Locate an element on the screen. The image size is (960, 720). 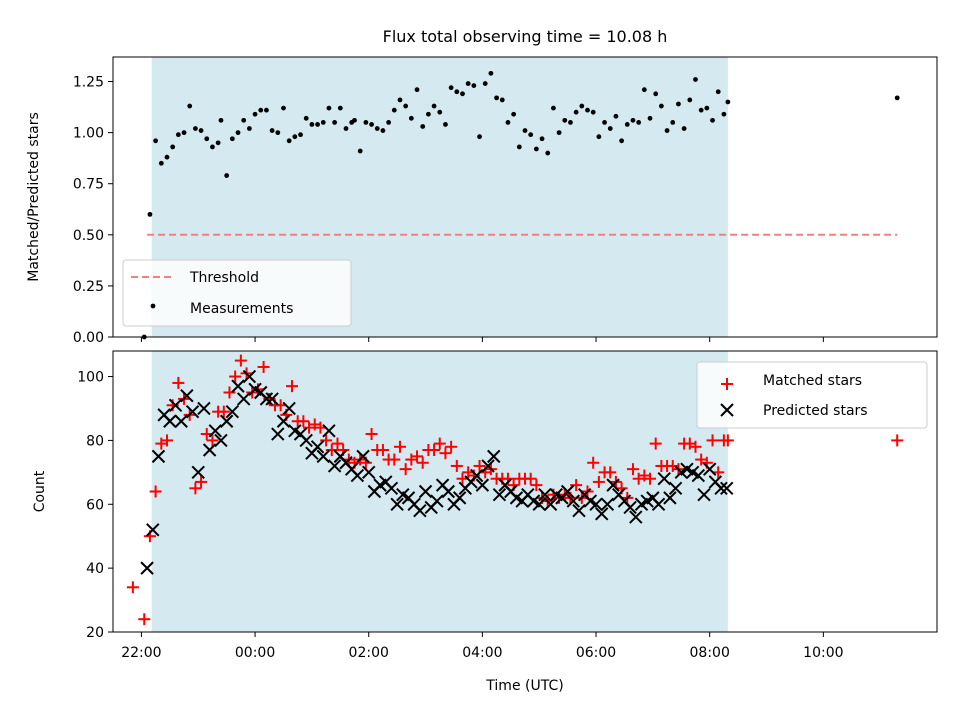
ratio-y-axis-label: Matched/Predicted stars is located at coordinates (34, 197).